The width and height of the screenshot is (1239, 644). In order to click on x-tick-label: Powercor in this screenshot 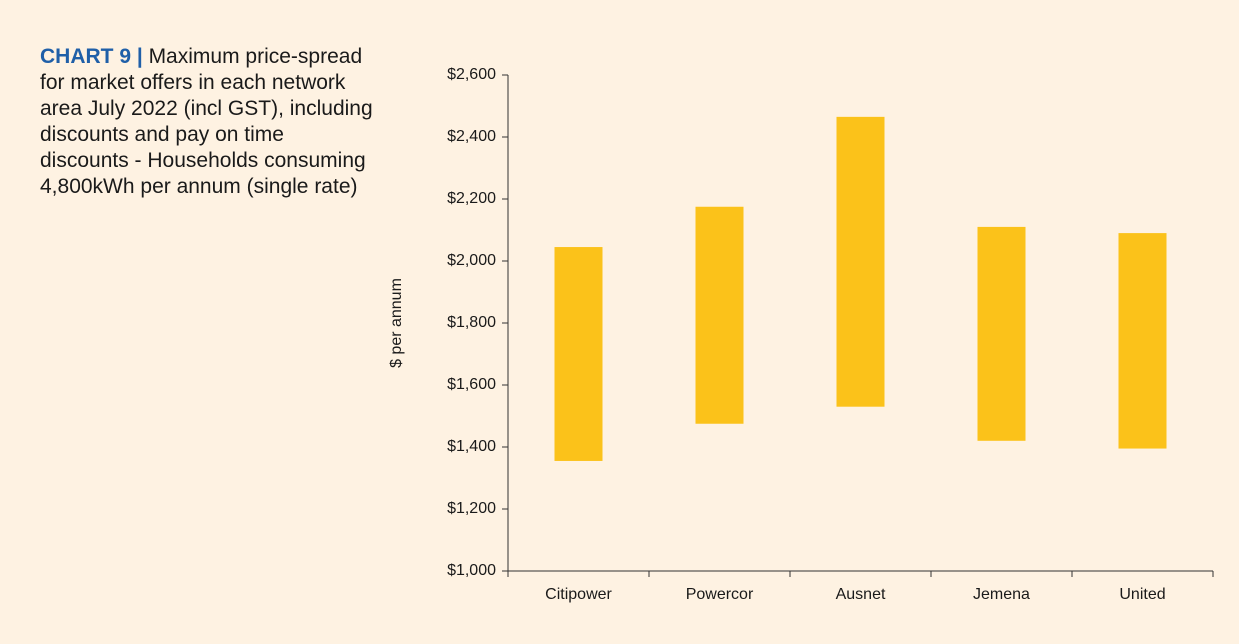, I will do `click(720, 594)`.